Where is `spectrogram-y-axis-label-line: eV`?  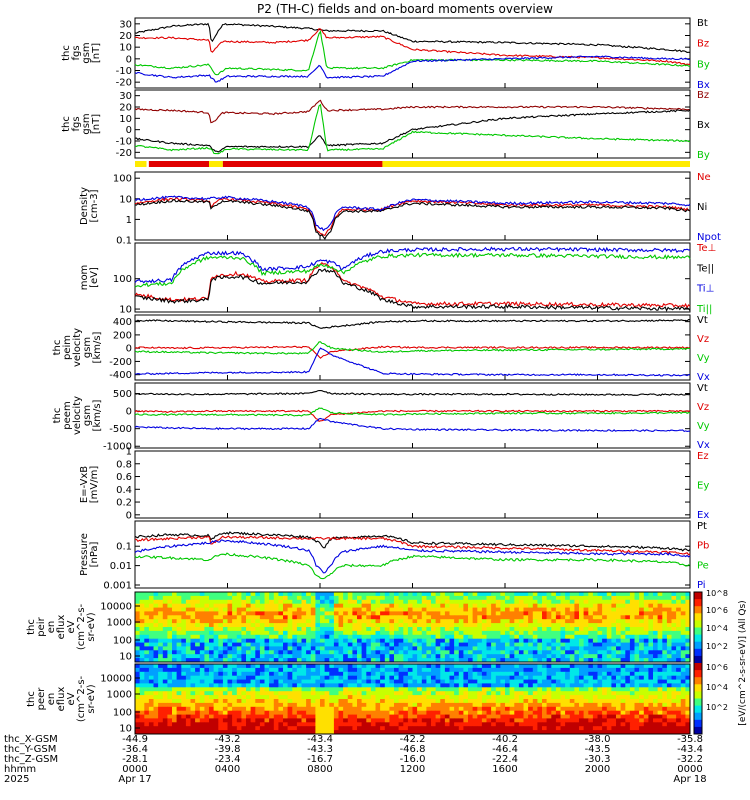 spectrogram-y-axis-label-line: eV is located at coordinates (71, 626).